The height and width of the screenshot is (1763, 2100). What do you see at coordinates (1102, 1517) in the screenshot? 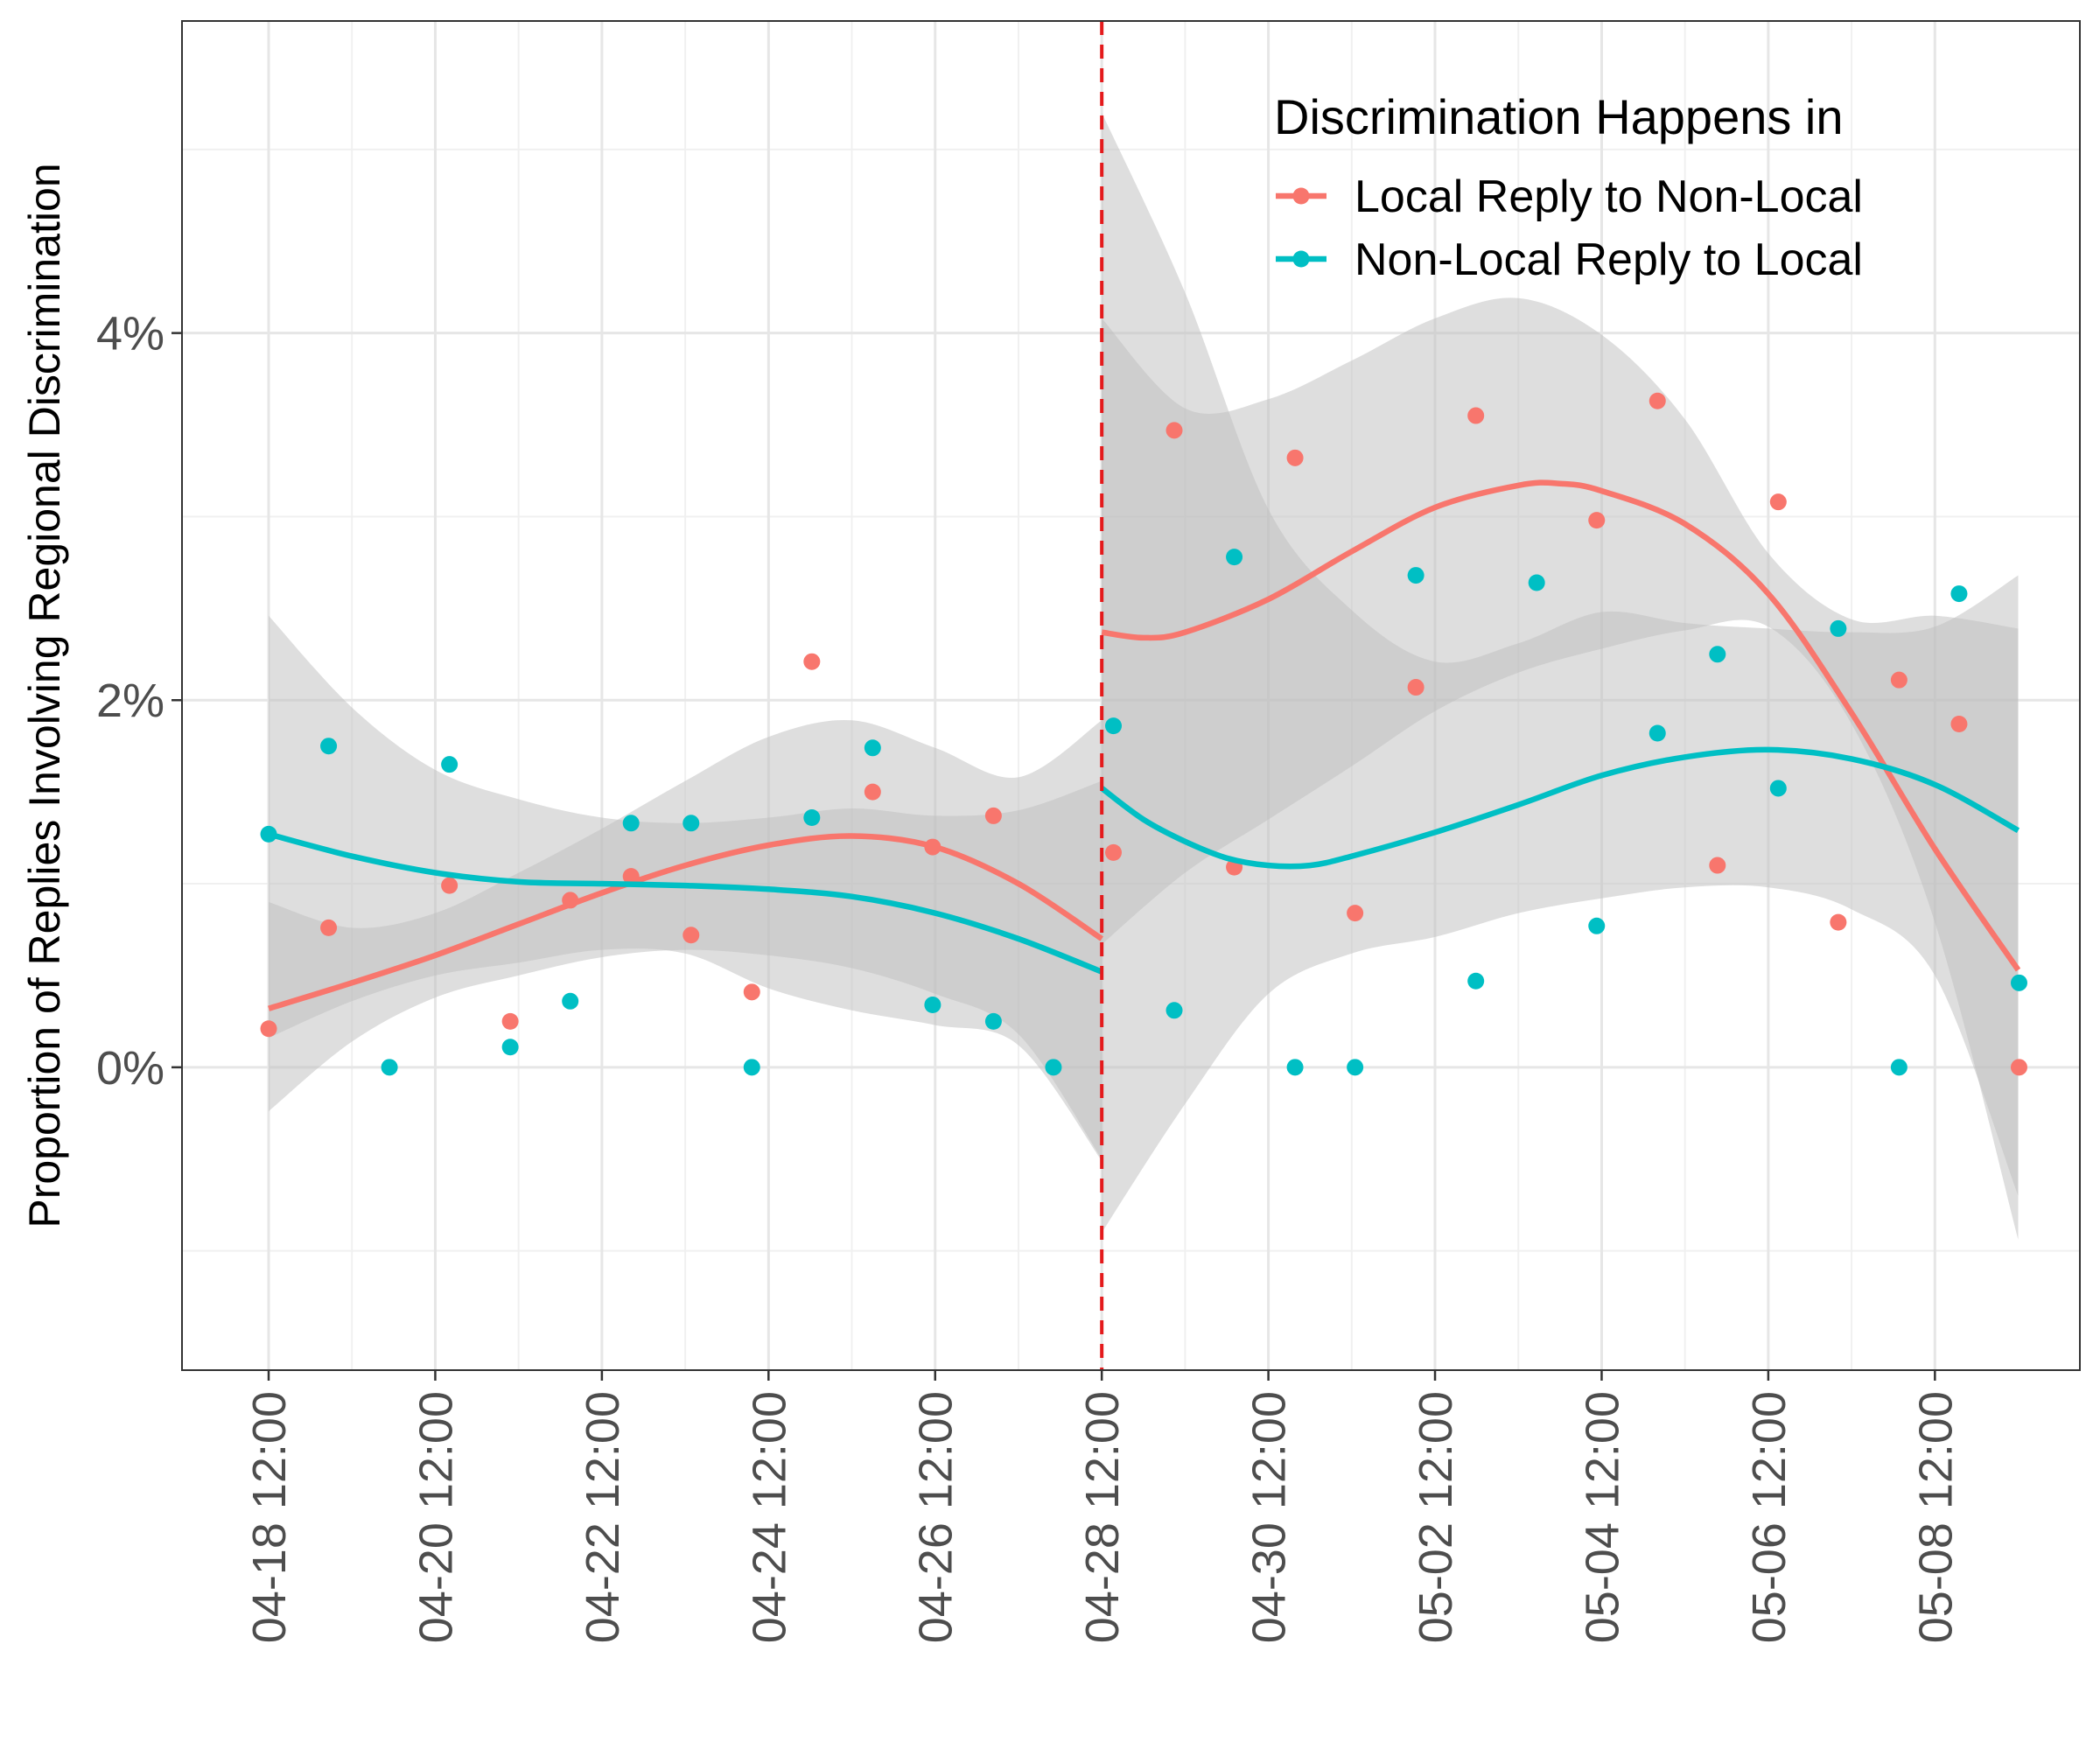
I see `x-tick-label: 04-28 12:00` at bounding box center [1102, 1517].